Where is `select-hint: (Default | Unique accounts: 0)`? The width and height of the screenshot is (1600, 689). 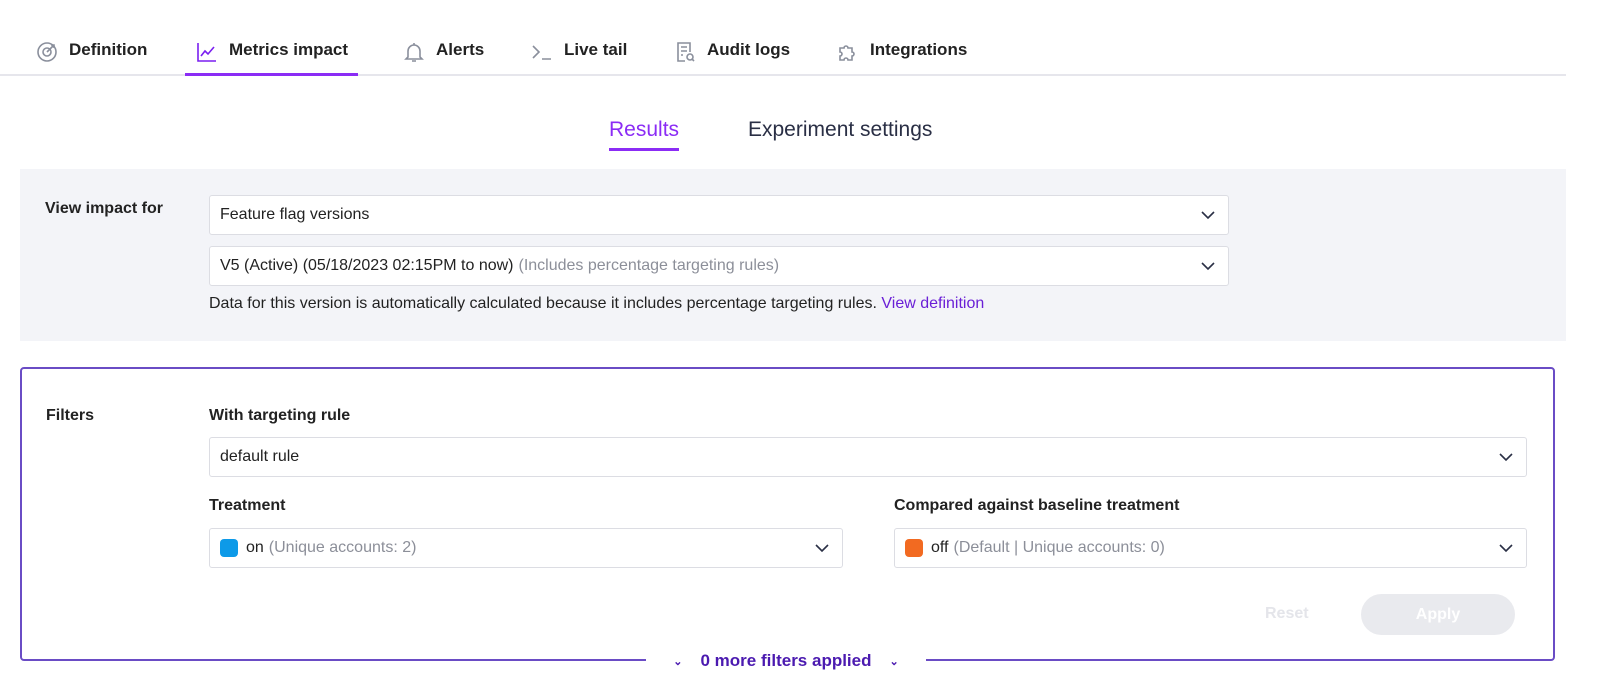
select-hint: (Default | Unique accounts: 0) is located at coordinates (1059, 547).